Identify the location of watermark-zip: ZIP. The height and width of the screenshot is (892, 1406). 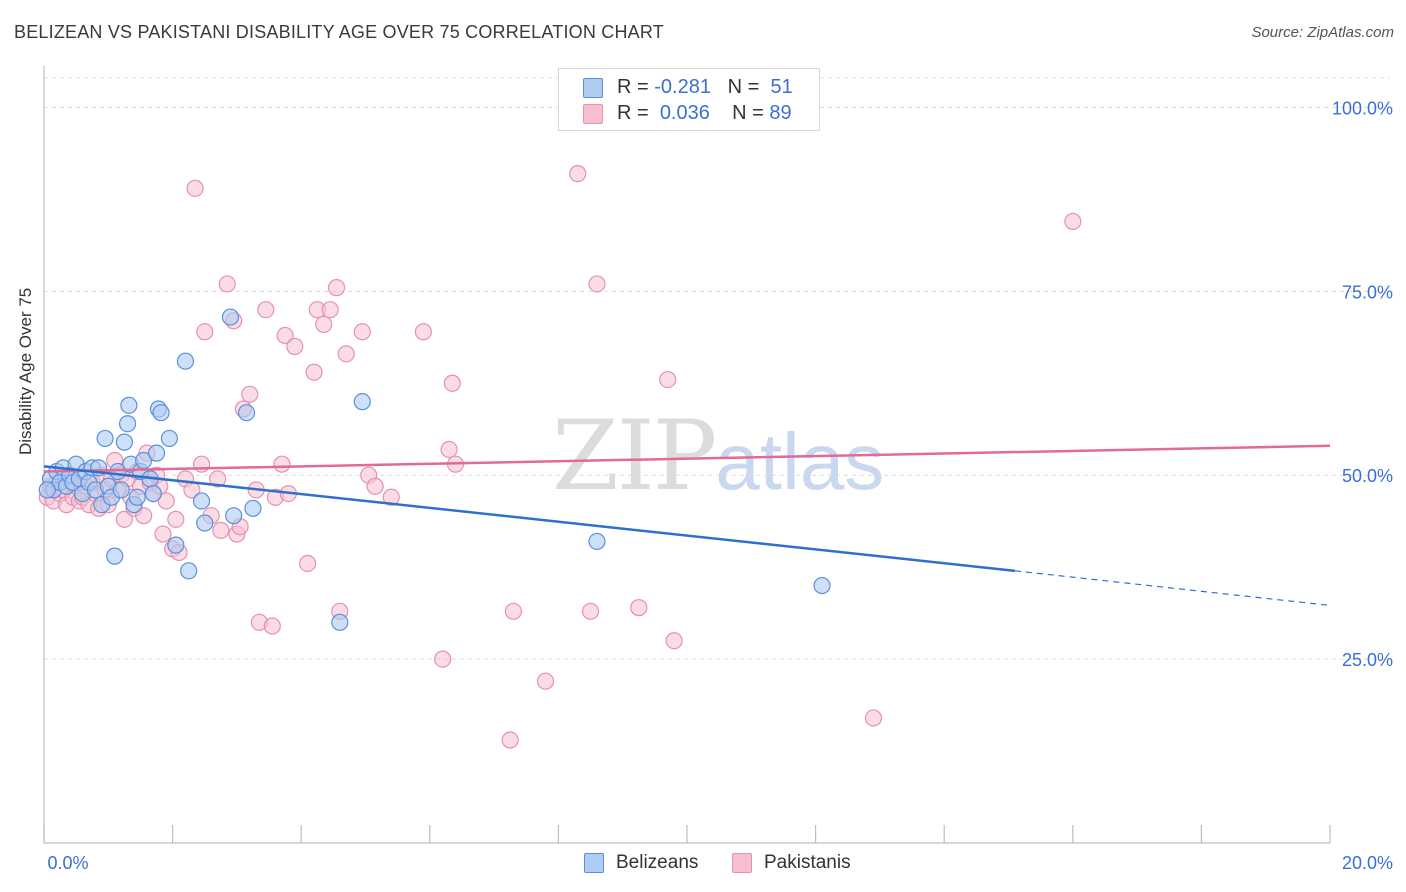
(634, 456).